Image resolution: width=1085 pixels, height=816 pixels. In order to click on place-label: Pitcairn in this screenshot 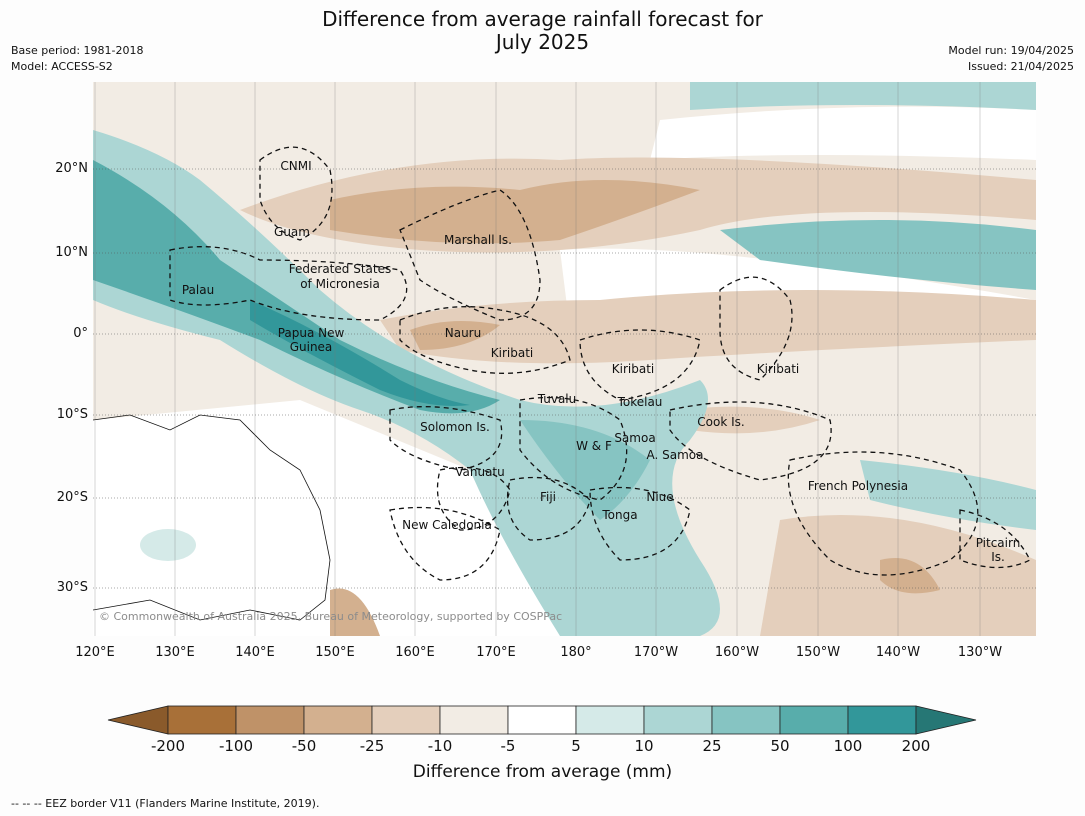, I will do `click(998, 543)`.